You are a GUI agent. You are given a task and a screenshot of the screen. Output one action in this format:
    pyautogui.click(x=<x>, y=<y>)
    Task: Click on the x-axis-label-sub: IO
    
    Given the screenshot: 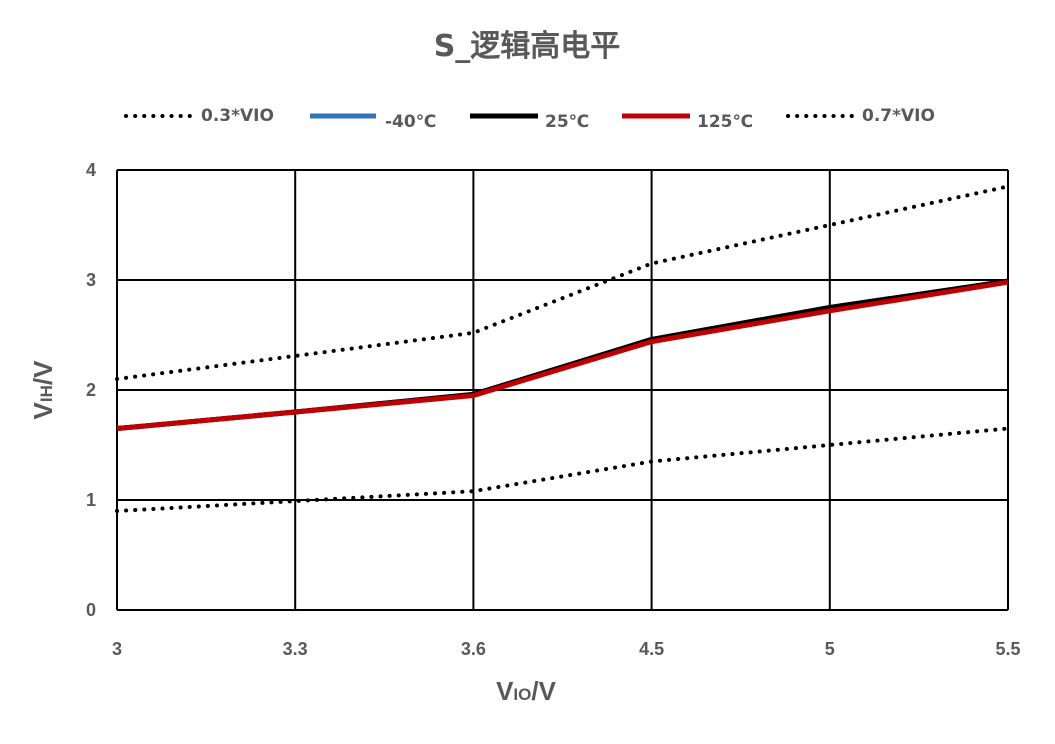 What is the action you would take?
    pyautogui.click(x=522, y=694)
    